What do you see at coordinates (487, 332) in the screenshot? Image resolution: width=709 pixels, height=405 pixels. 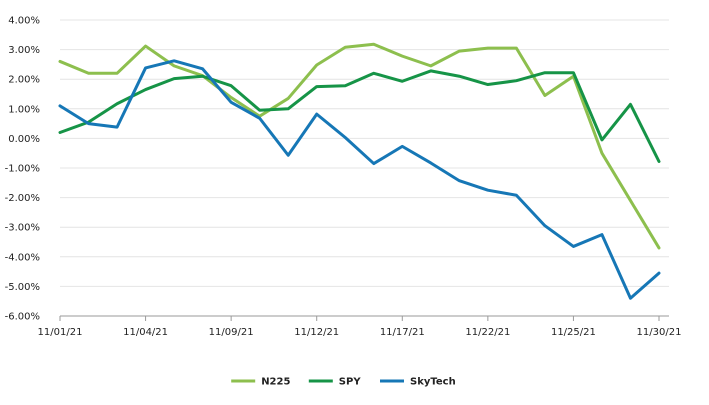 I see `x-tick-label: 11/22/21` at bounding box center [487, 332].